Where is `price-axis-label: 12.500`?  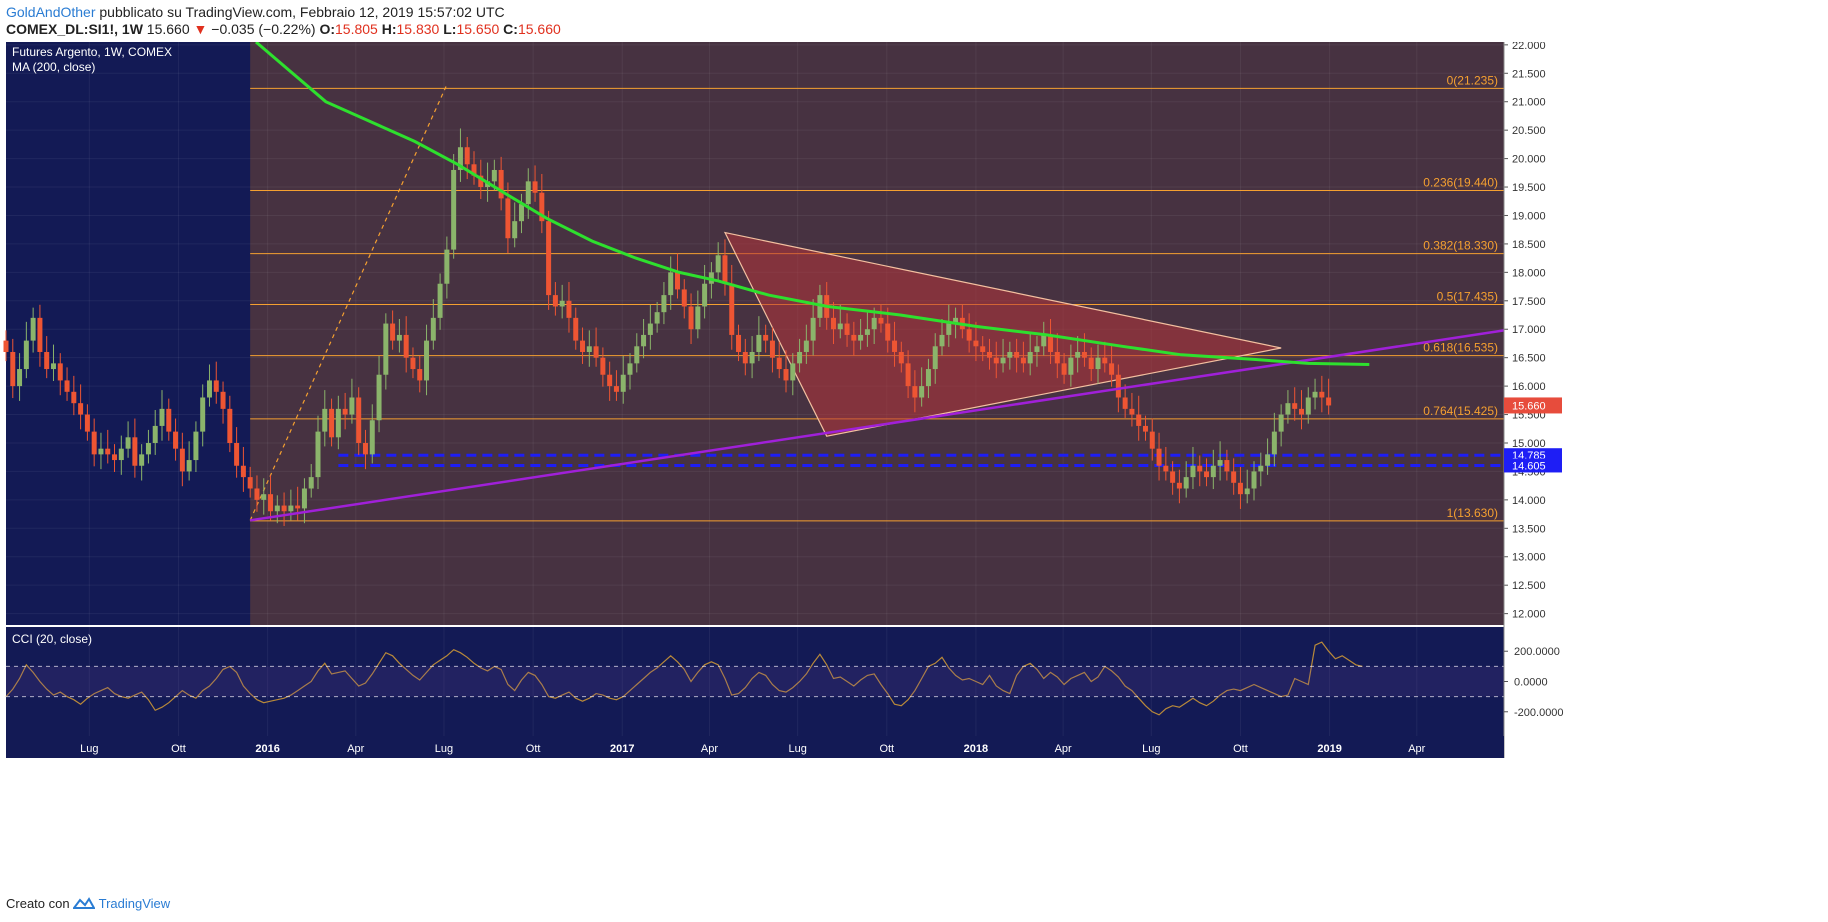 price-axis-label: 12.500 is located at coordinates (1529, 586).